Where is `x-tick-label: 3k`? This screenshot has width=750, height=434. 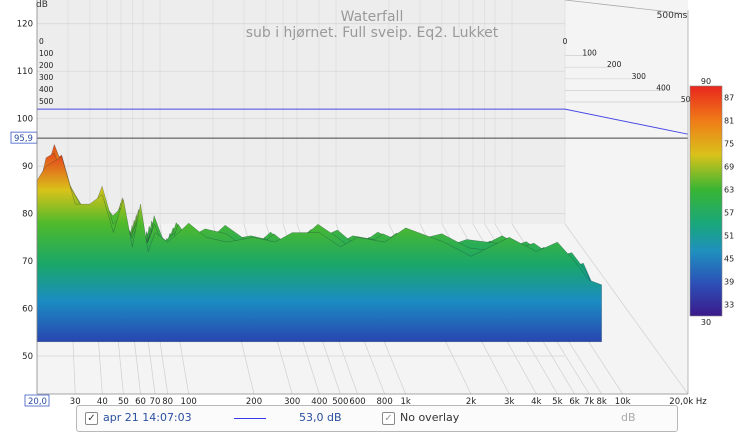
x-tick-label: 3k is located at coordinates (509, 402).